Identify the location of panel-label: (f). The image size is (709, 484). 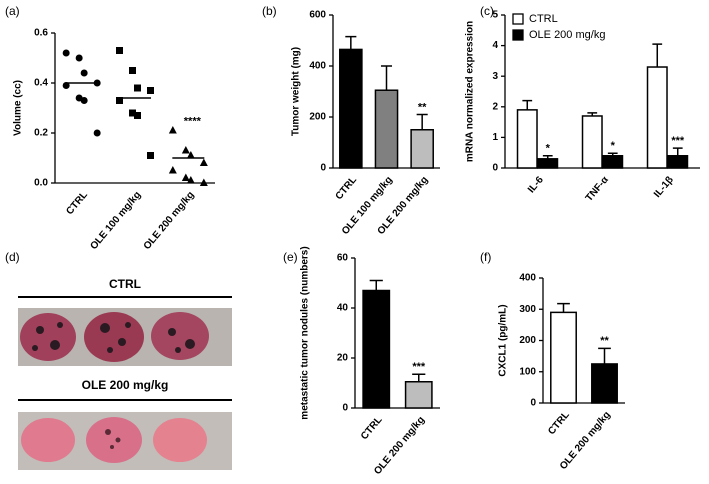
(485, 257).